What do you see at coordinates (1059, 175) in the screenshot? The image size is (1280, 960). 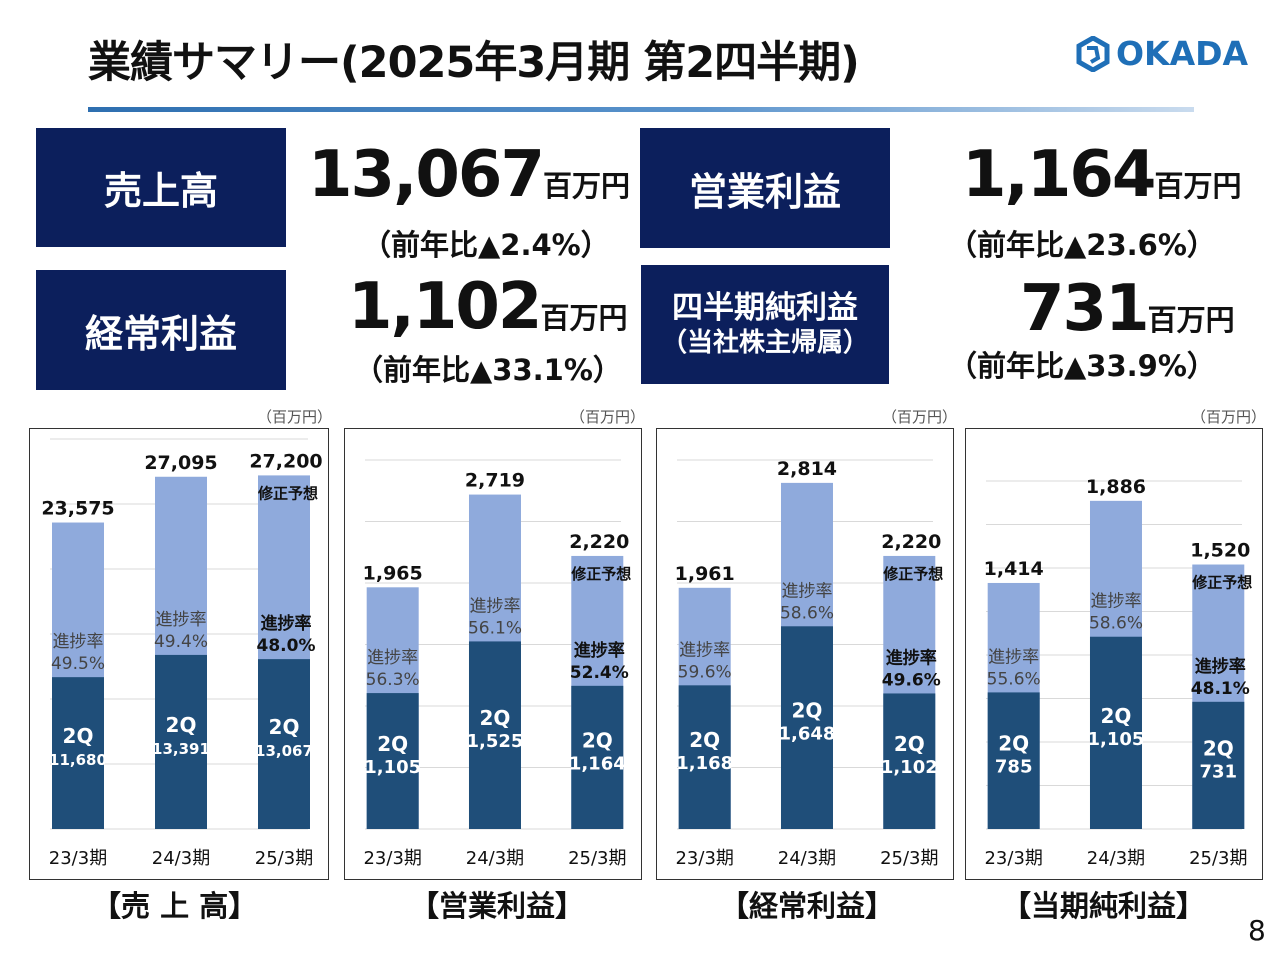 I see `kpi-number: 1,164` at bounding box center [1059, 175].